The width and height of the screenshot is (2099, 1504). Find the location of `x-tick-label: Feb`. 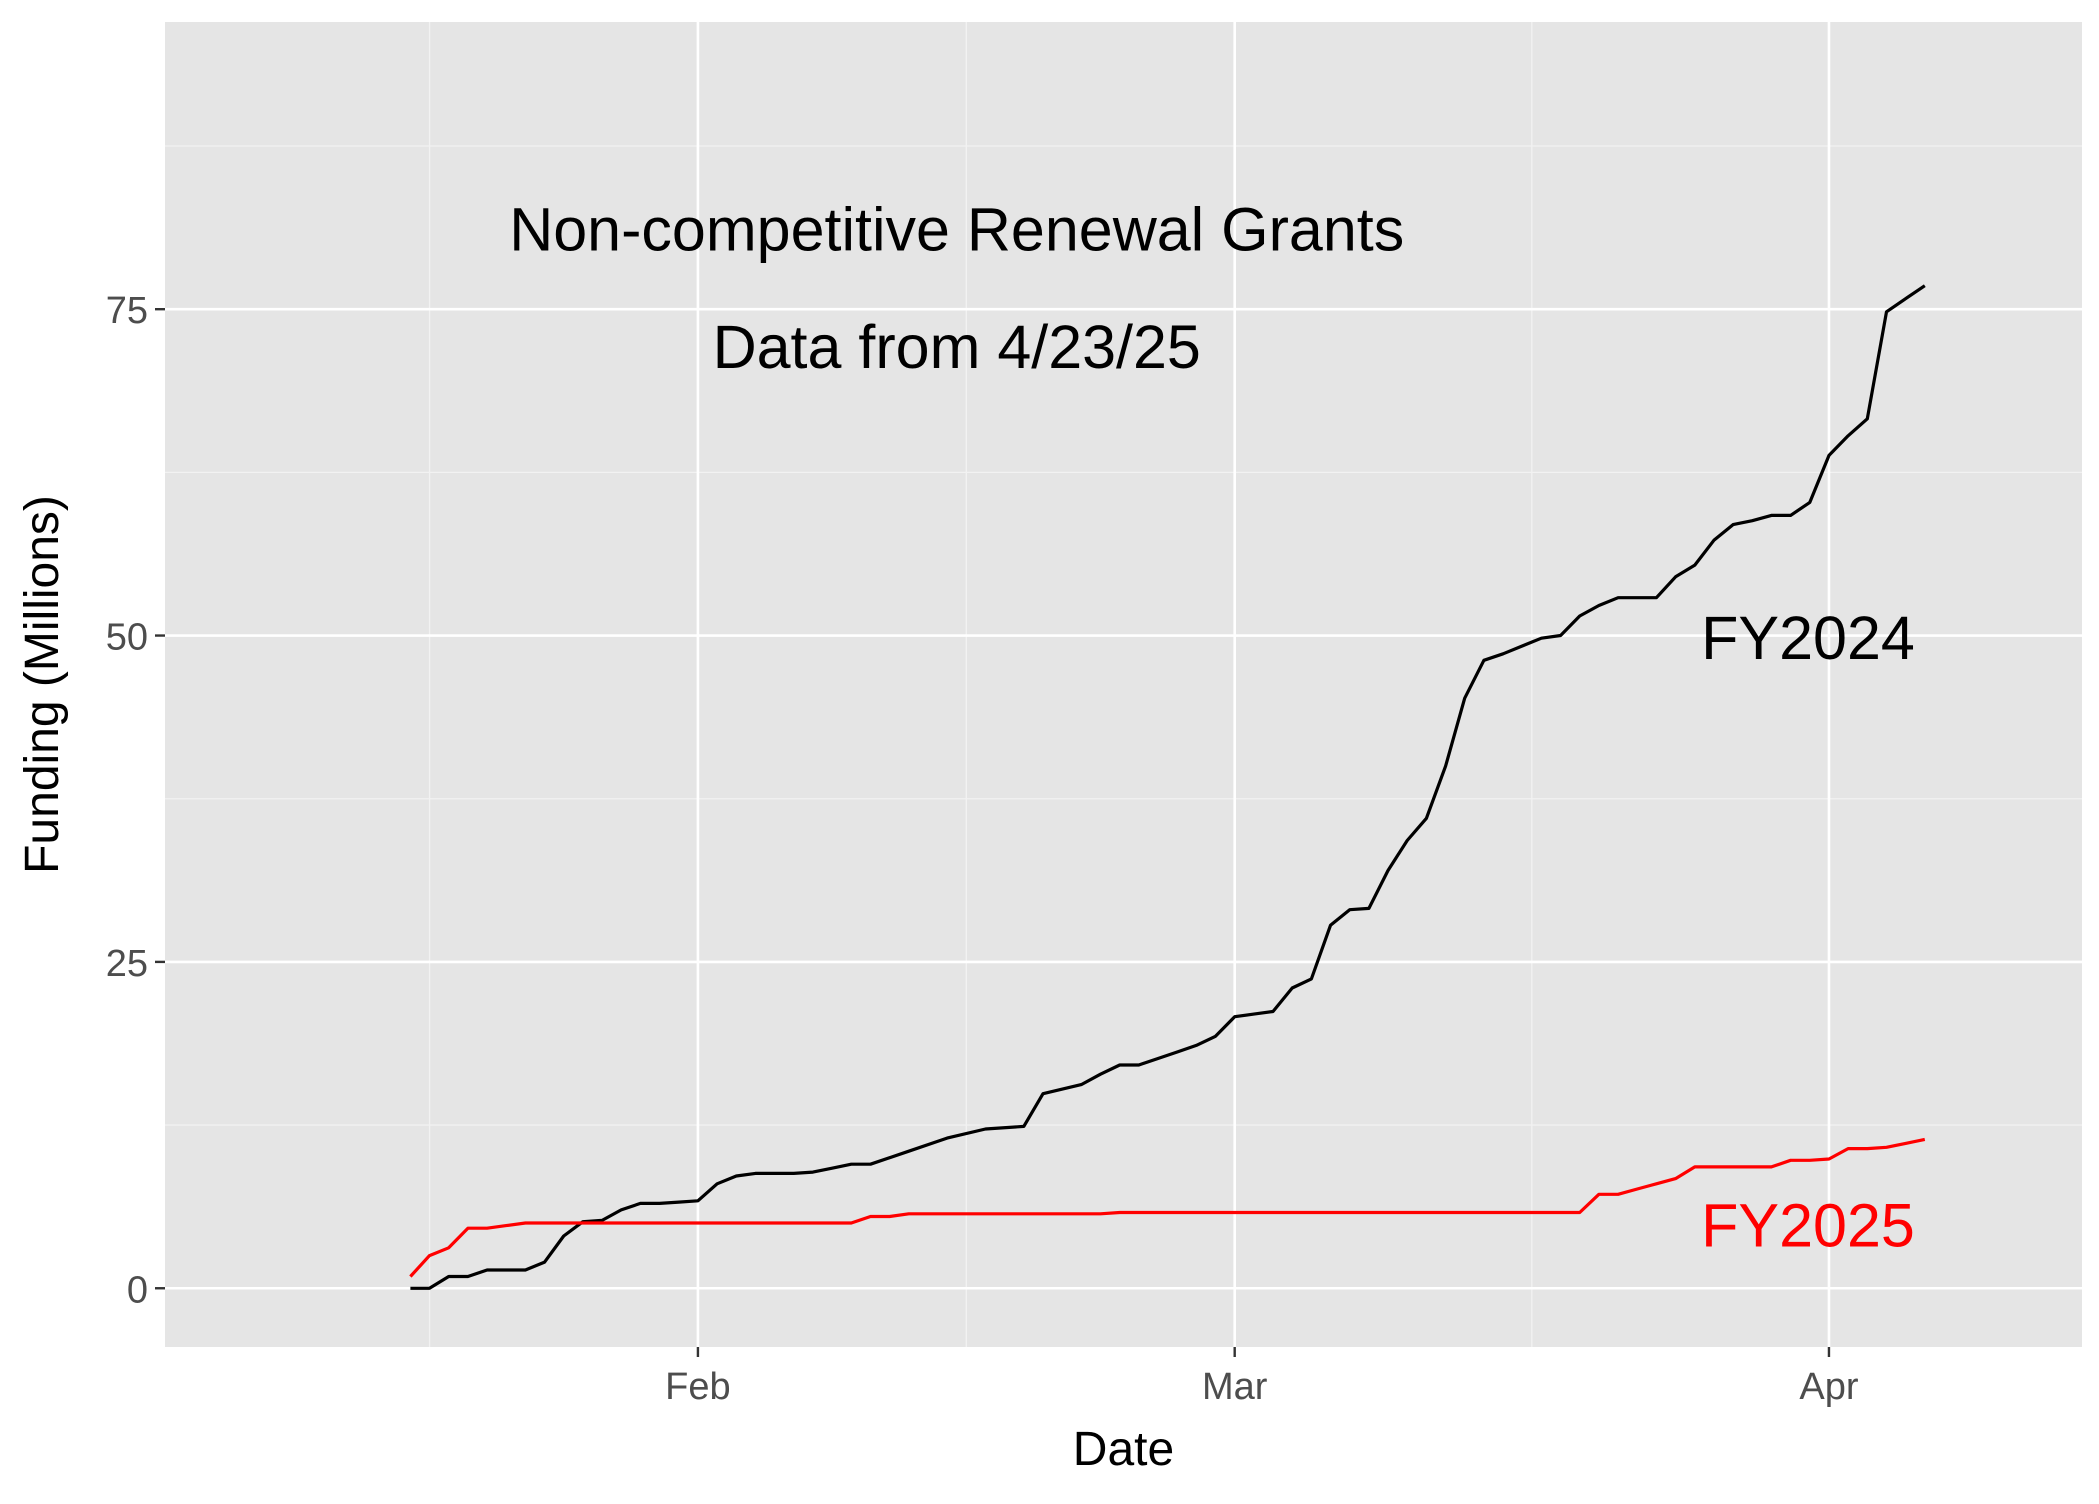

x-tick-label: Feb is located at coordinates (697, 1387).